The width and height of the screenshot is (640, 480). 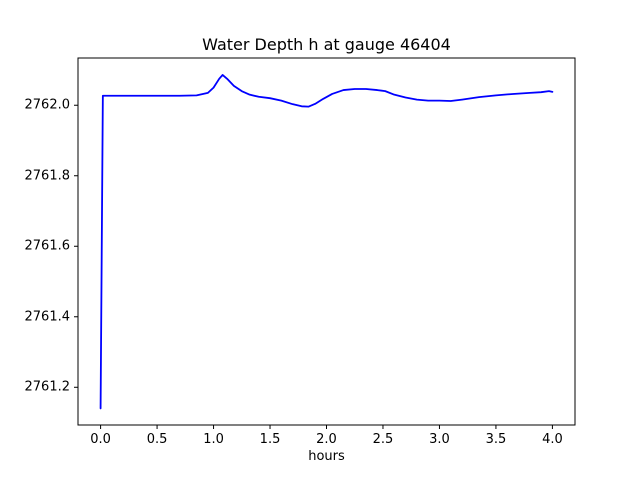 What do you see at coordinates (47, 105) in the screenshot?
I see `y-tick-label: 2762.0` at bounding box center [47, 105].